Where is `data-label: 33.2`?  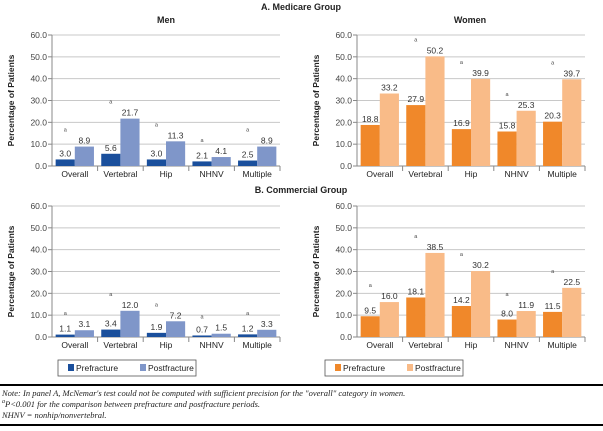
data-label: 33.2 is located at coordinates (389, 88).